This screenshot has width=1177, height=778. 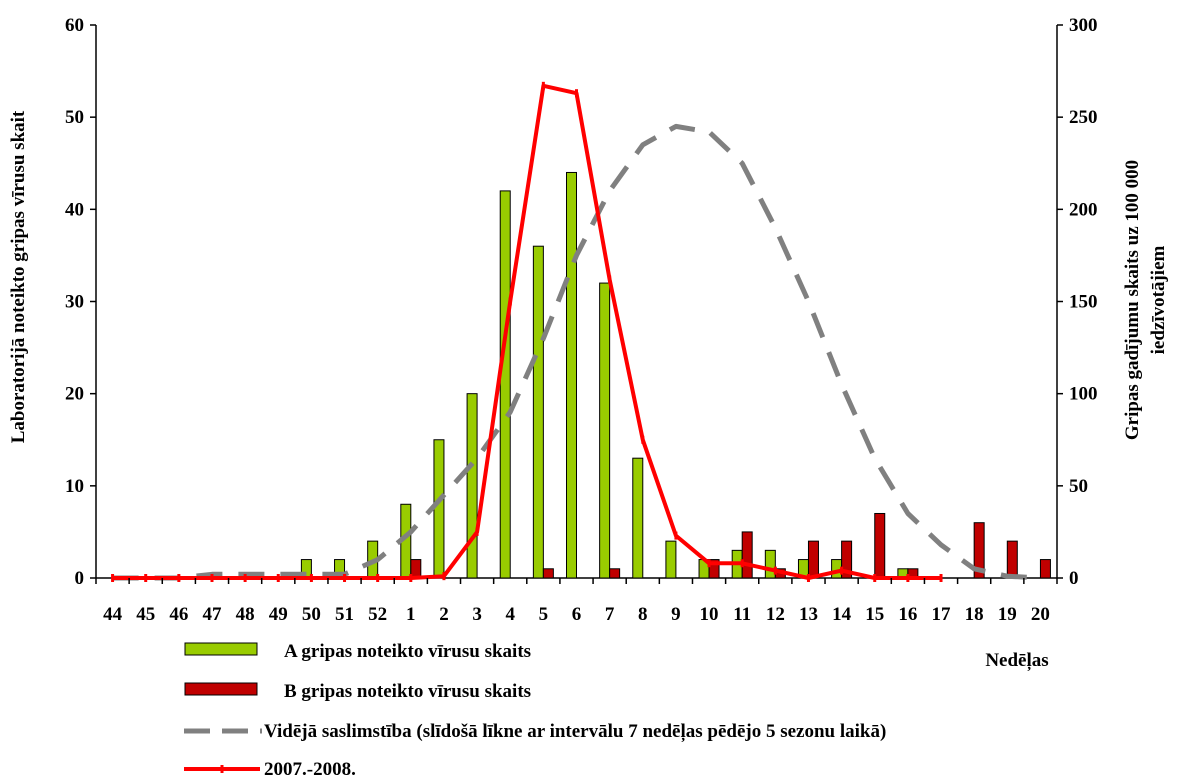 I want to click on y2-tick-label: 0, so click(x=1074, y=578).